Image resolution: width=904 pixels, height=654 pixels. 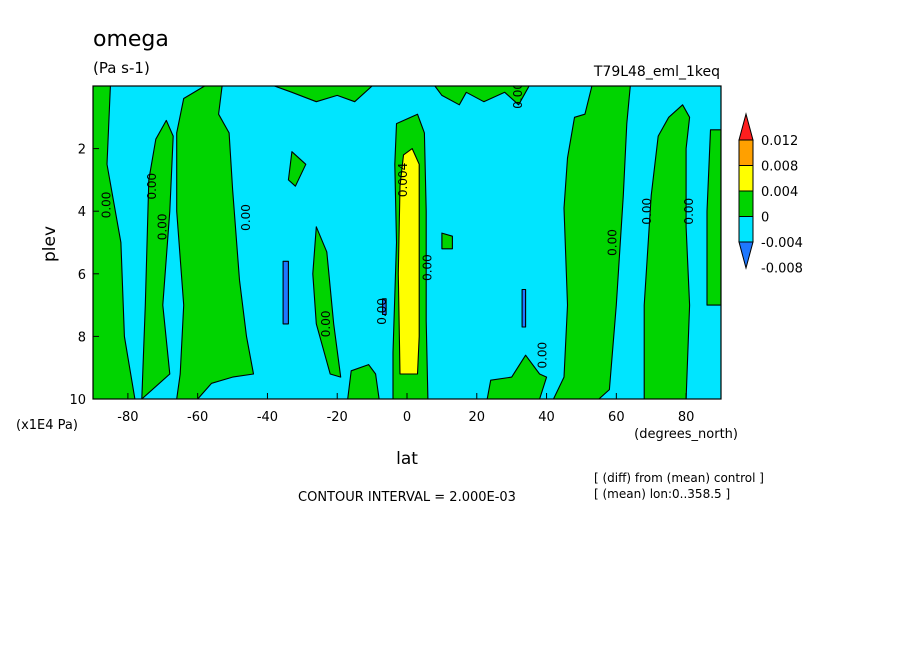 I want to click on y-tick-label: 6, so click(x=82, y=275).